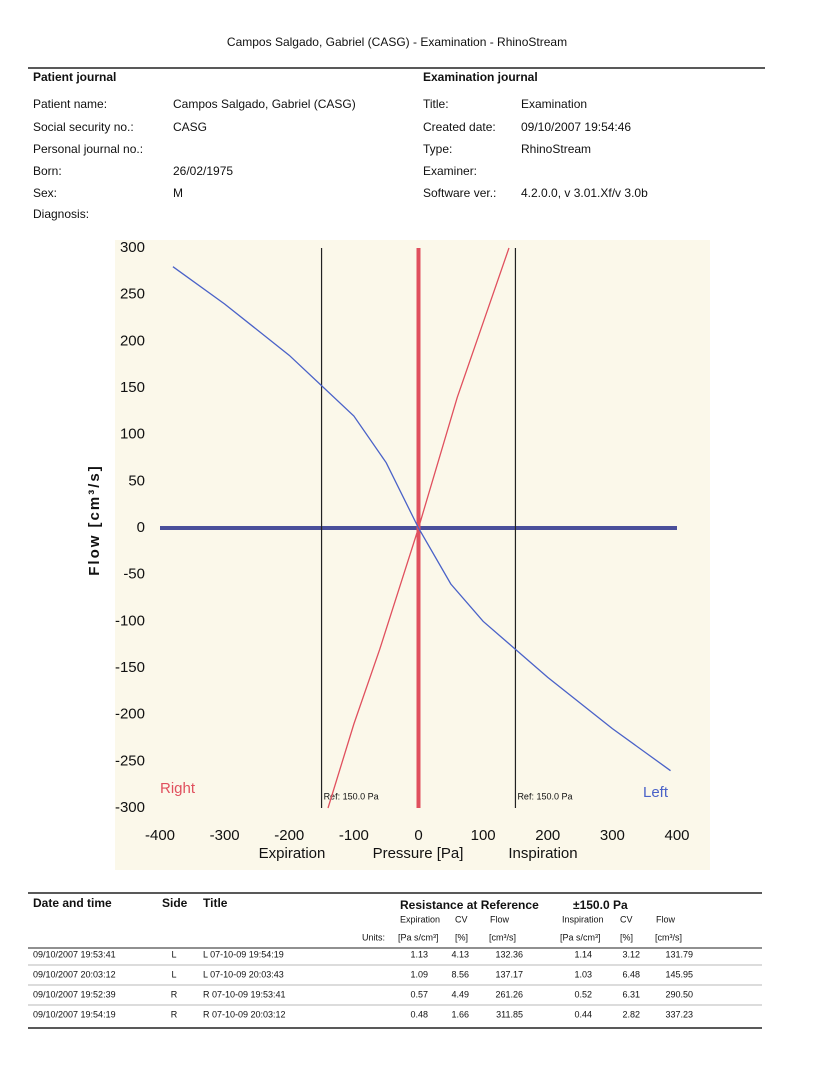 This screenshot has width=828, height=1083. Describe the element at coordinates (225, 835) in the screenshot. I see `x-tick-label: -300` at that location.